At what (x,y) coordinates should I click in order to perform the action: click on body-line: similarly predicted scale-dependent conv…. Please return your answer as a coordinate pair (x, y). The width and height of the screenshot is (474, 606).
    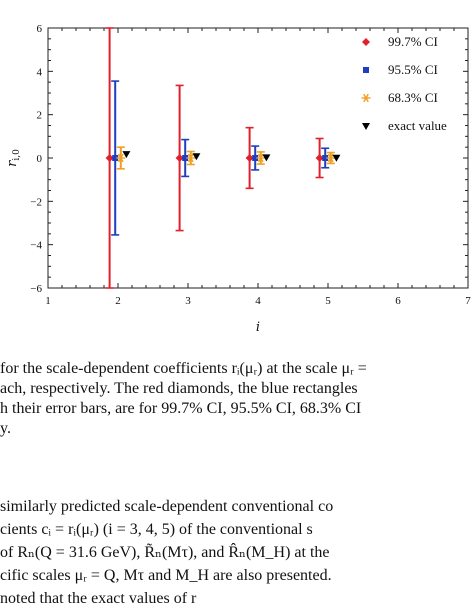
    Looking at the image, I should click on (167, 506).